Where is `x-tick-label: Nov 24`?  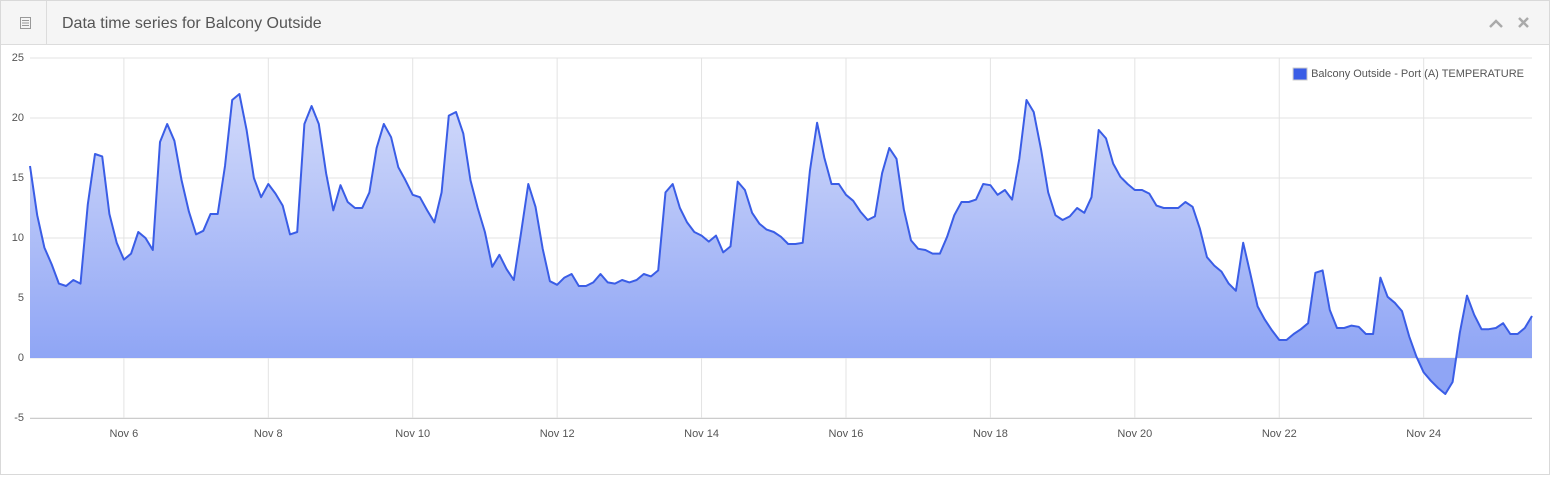
x-tick-label: Nov 24 is located at coordinates (1423, 434).